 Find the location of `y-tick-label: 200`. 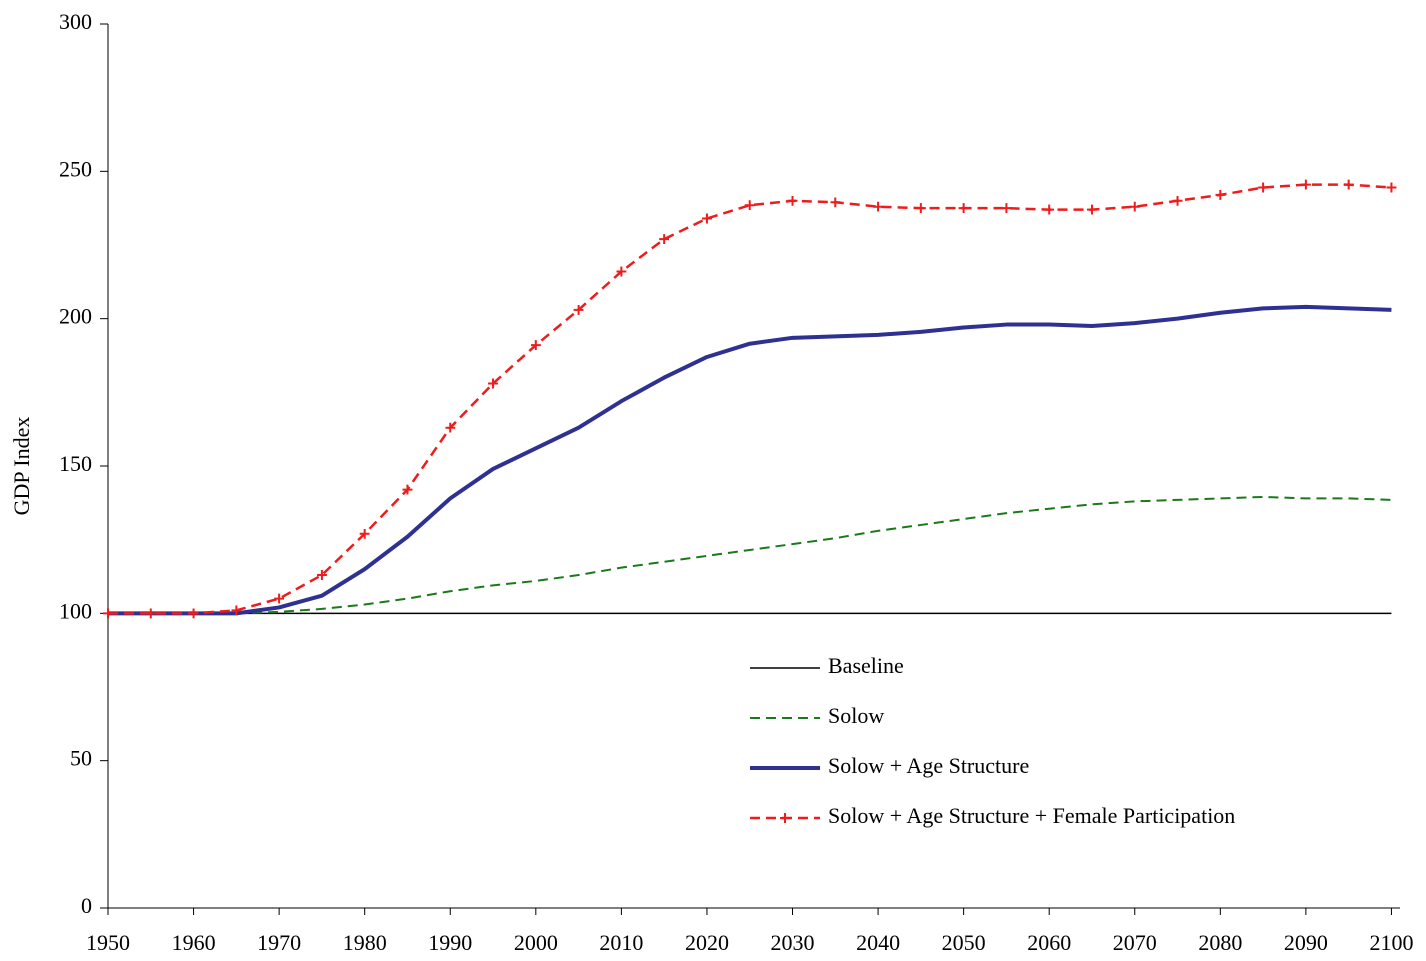

y-tick-label: 200 is located at coordinates (75, 316).